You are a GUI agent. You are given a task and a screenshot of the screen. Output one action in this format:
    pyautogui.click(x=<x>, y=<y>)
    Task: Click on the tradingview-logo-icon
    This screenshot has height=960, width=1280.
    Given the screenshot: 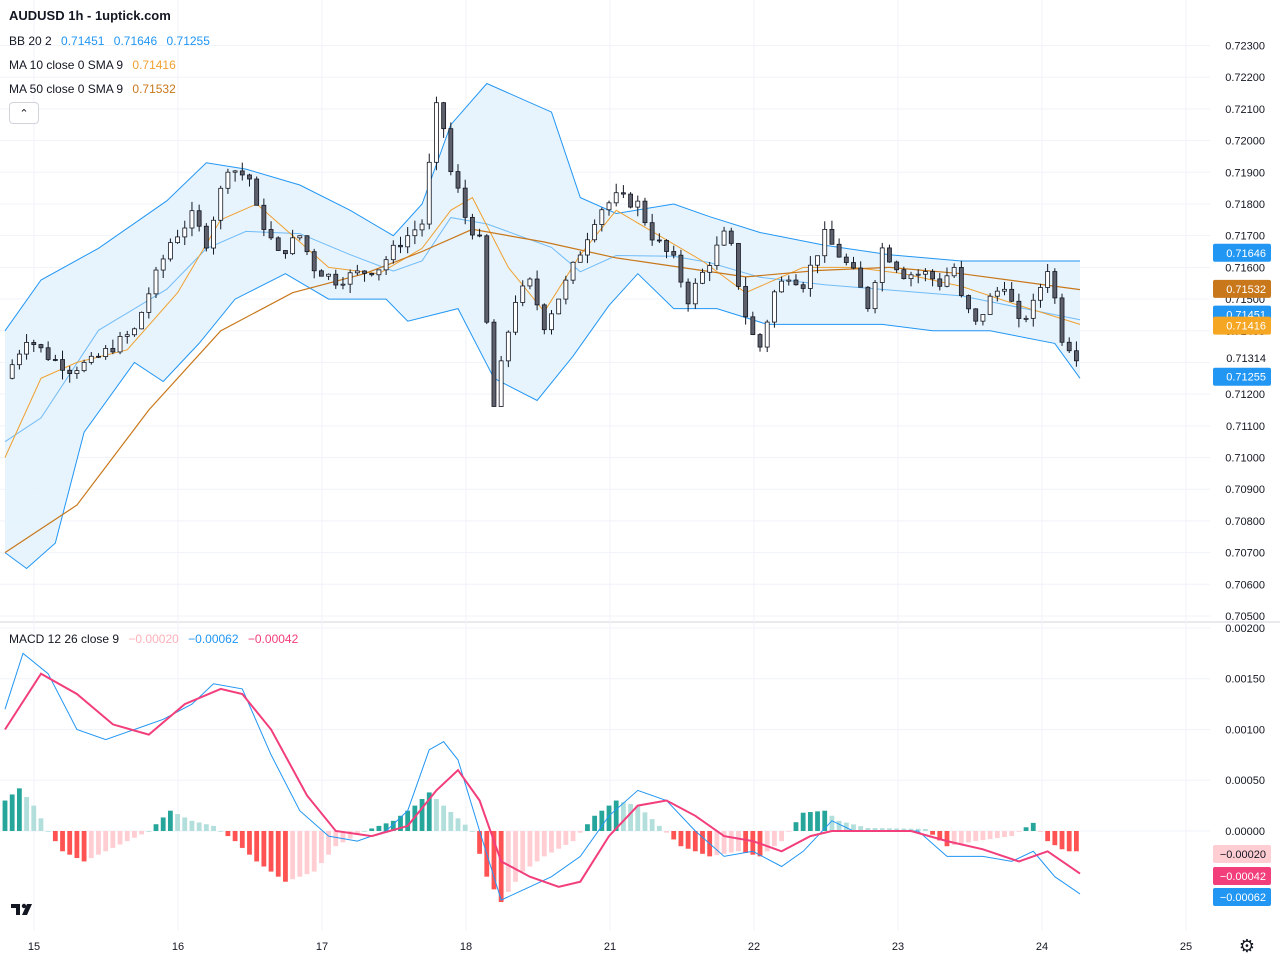 What is the action you would take?
    pyautogui.click(x=23, y=910)
    